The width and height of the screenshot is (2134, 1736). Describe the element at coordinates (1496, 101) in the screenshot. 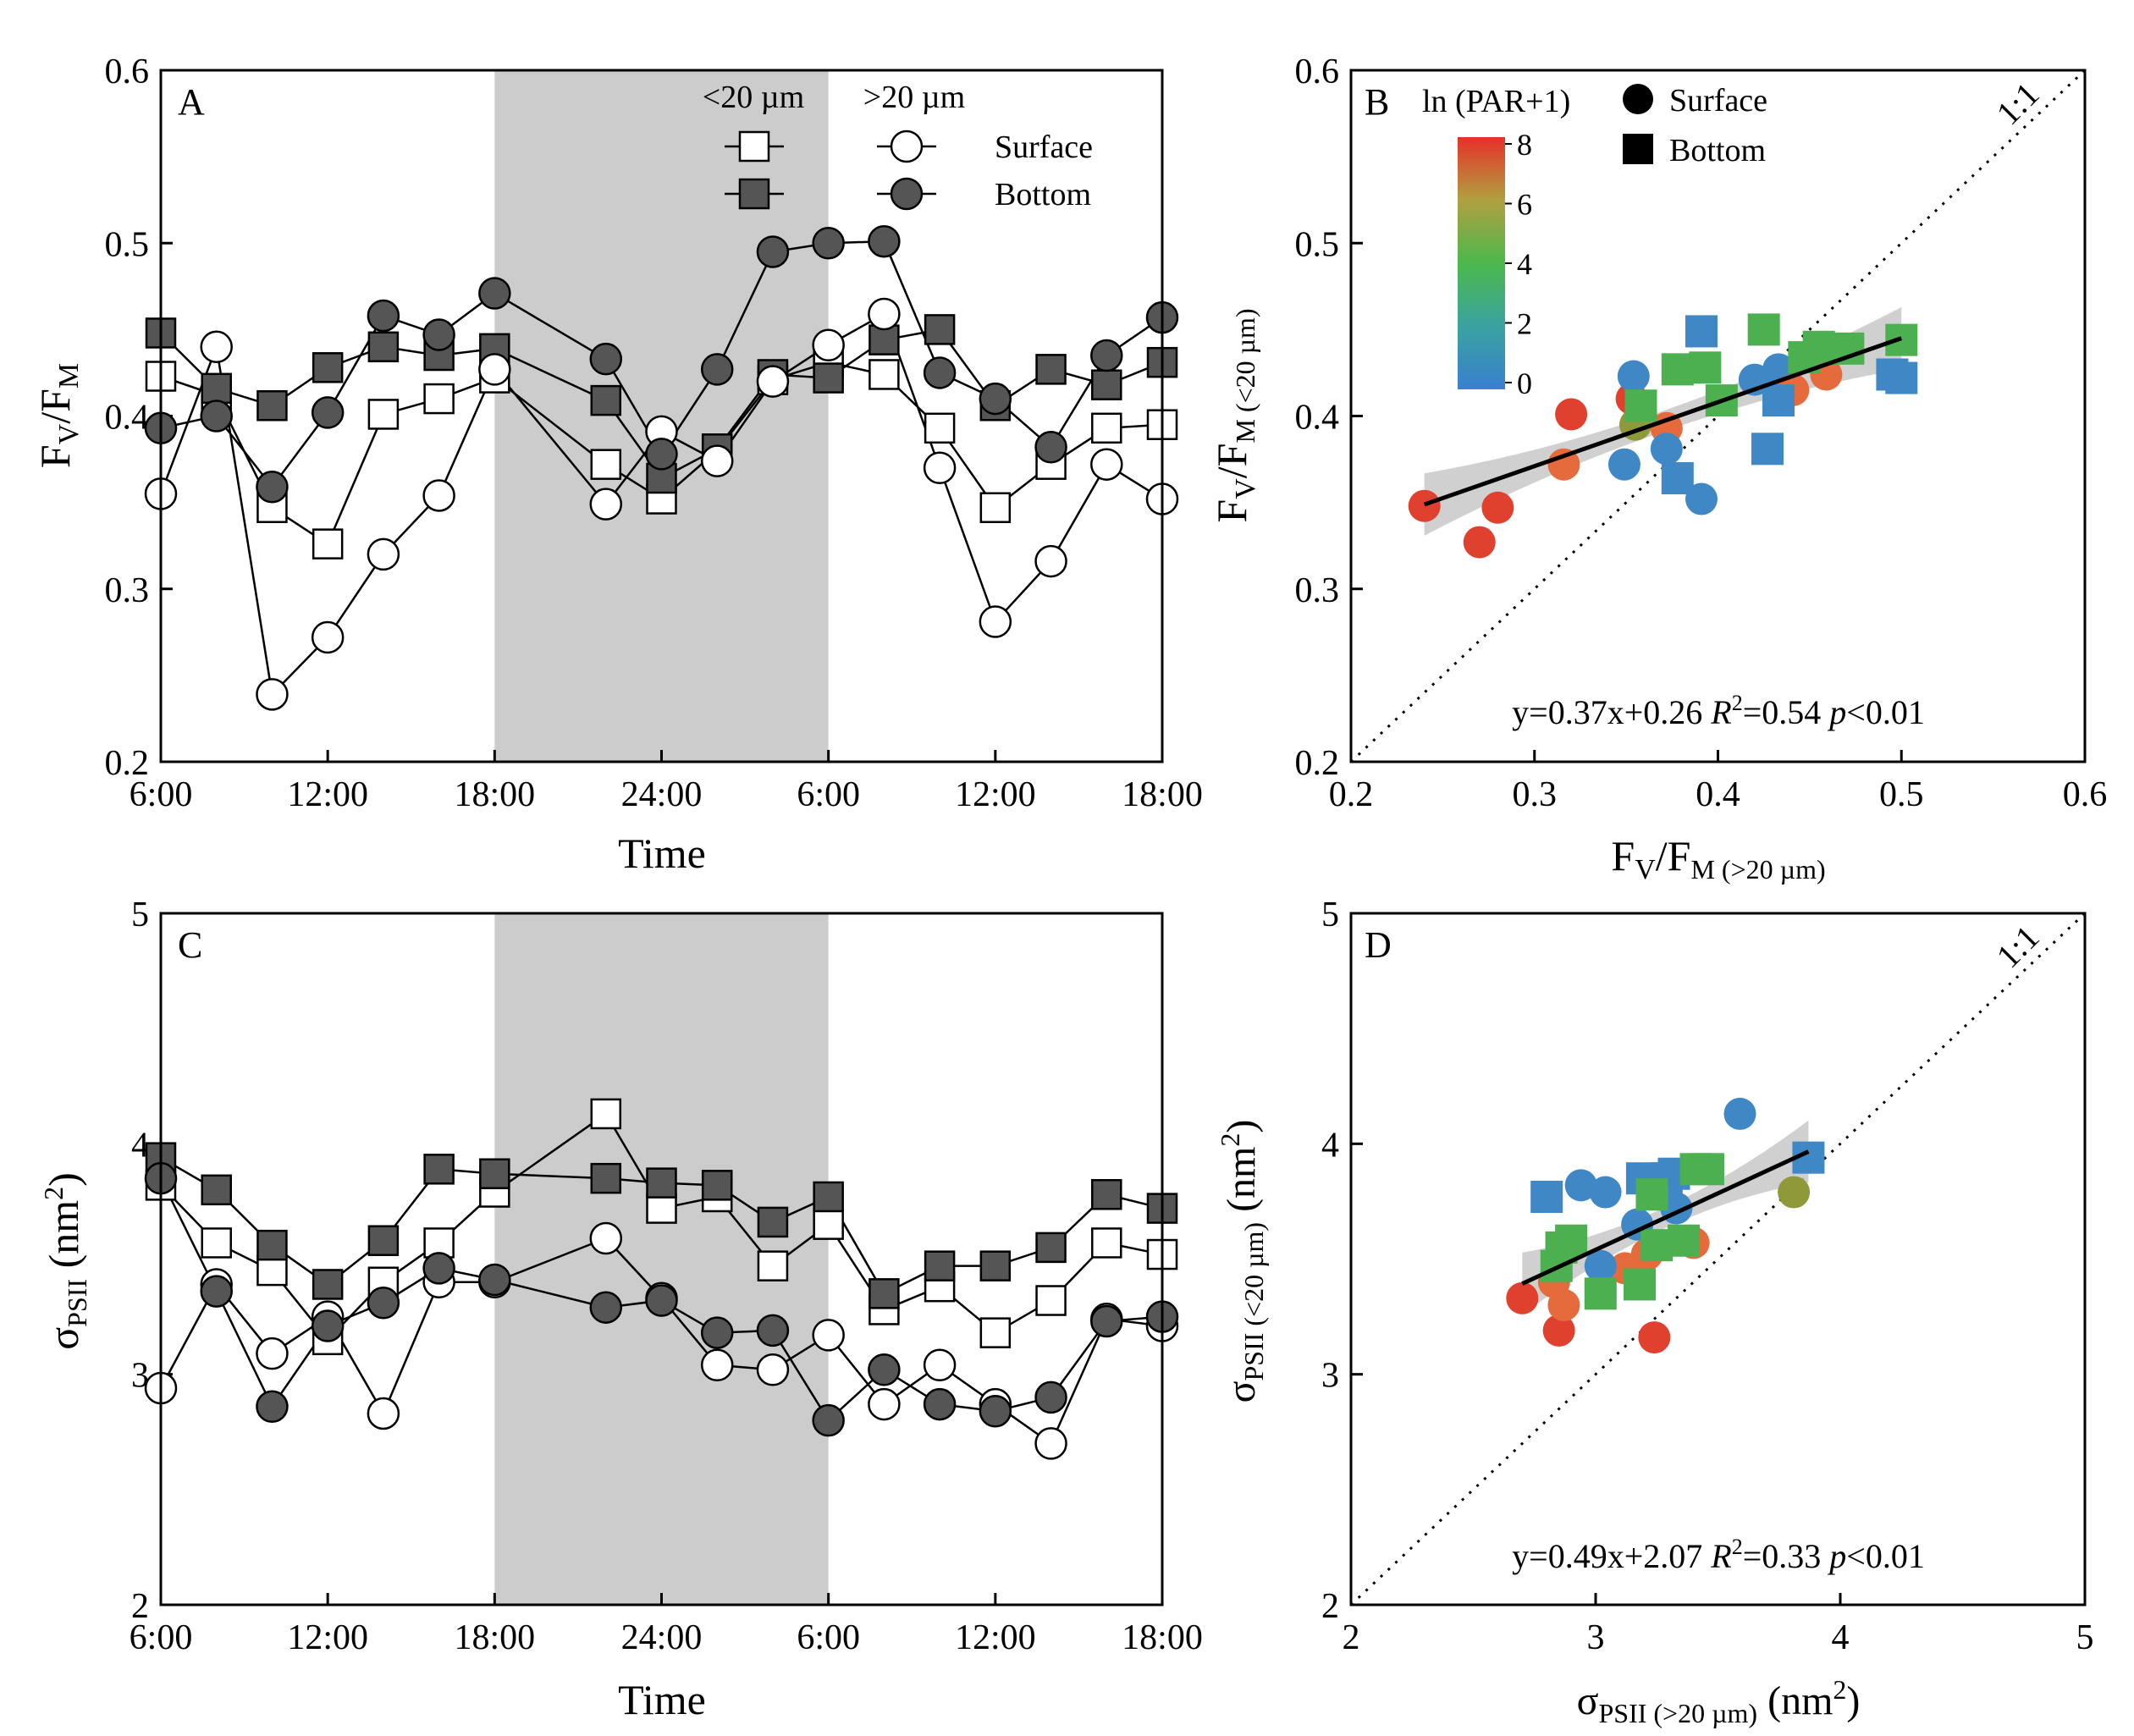

I see `colorbar-title: ln (PAR+1)` at that location.